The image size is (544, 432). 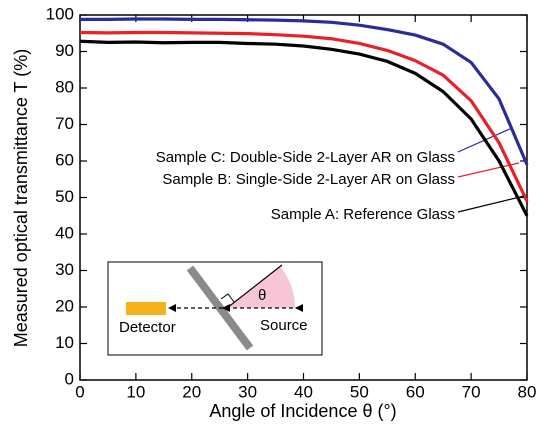 I want to click on inset: Detector Source θ, so click(x=215, y=308).